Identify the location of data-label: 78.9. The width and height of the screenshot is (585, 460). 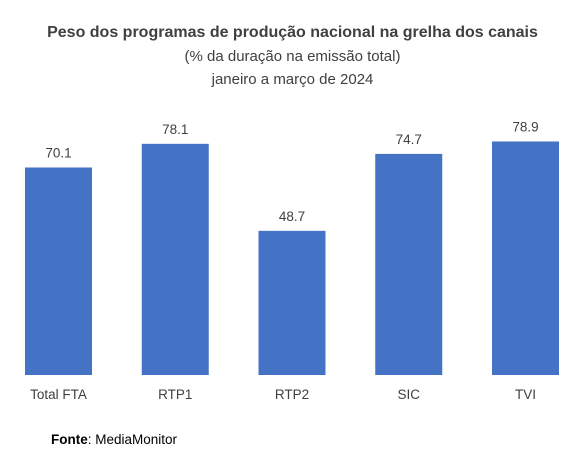
(525, 126).